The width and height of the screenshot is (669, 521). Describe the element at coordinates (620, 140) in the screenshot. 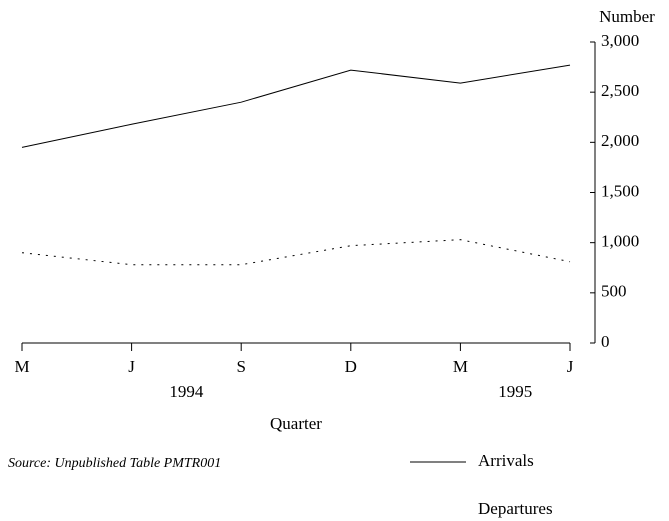

I see `y-tick-label: 2,000` at that location.